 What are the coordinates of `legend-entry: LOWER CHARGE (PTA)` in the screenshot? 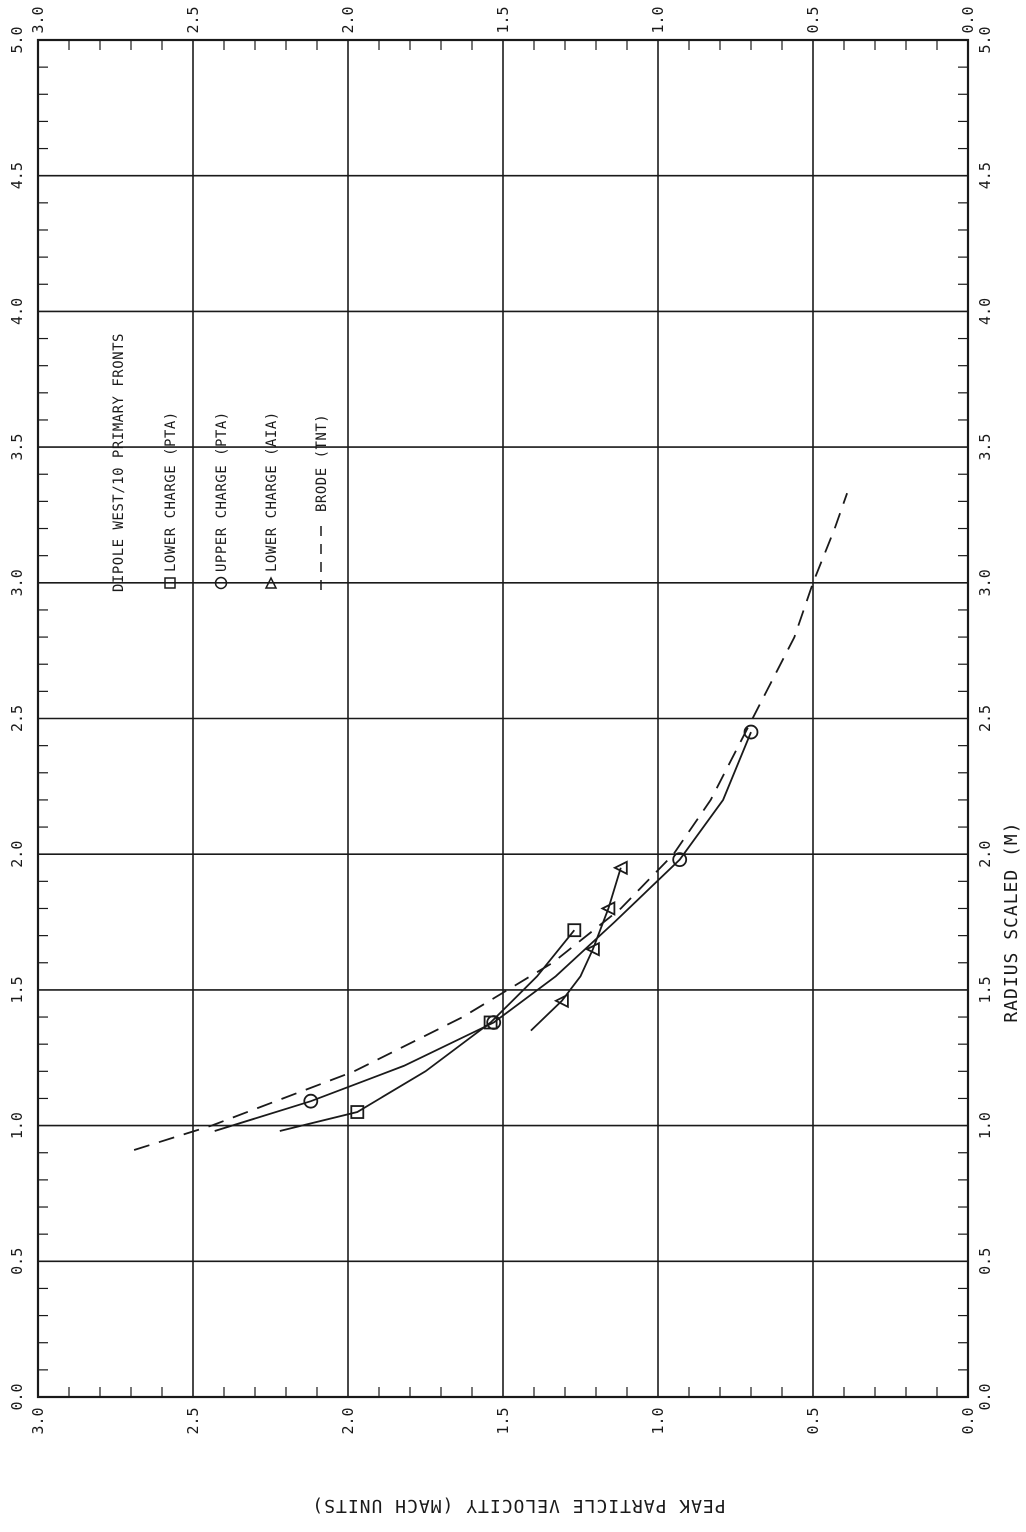 It's located at (171, 491).